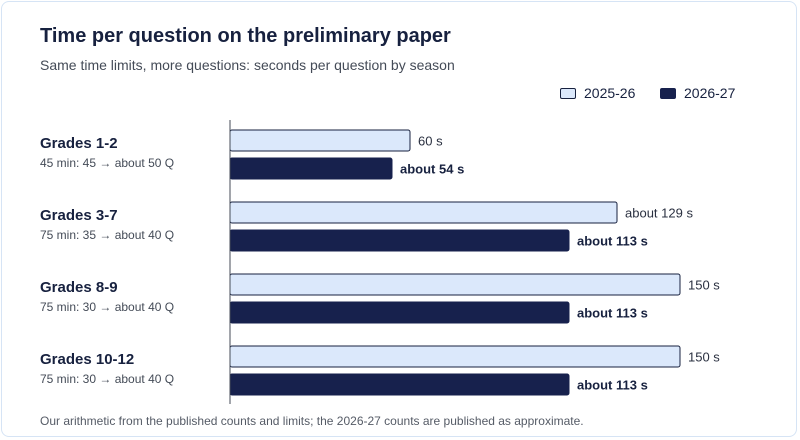 The image size is (800, 440). What do you see at coordinates (430, 141) in the screenshot?
I see `data-label-2025-26-grades-1-2: 60 s` at bounding box center [430, 141].